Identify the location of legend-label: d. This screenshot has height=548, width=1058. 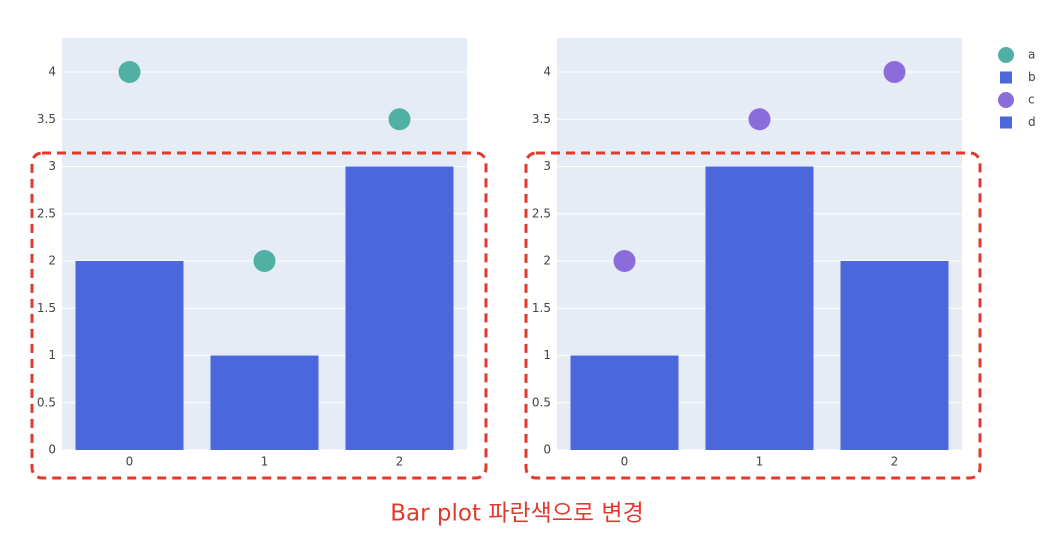
(1032, 122).